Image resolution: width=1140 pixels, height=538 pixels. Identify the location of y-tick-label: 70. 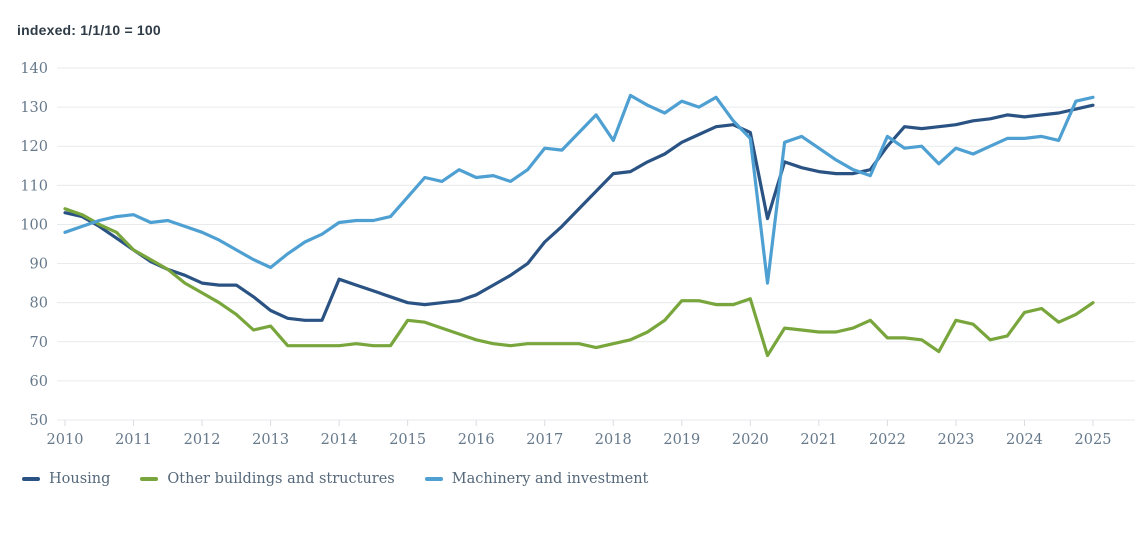
(39, 343).